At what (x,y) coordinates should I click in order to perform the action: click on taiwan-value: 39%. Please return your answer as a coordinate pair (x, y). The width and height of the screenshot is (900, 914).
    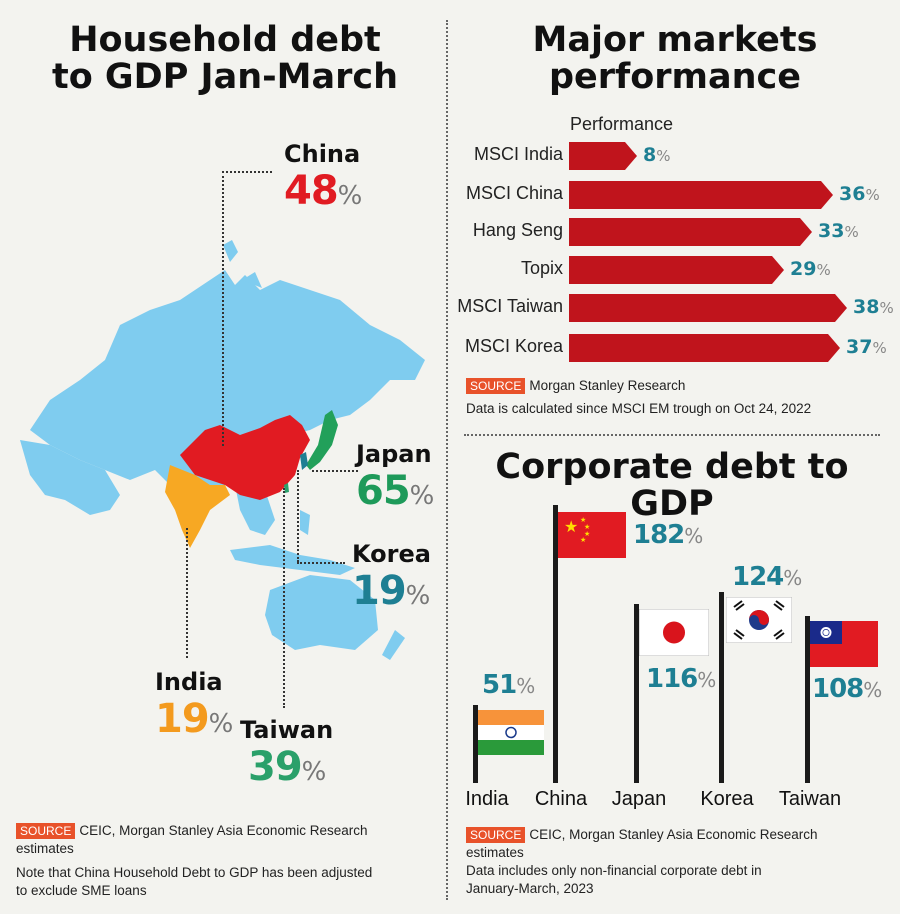
    Looking at the image, I should click on (287, 767).